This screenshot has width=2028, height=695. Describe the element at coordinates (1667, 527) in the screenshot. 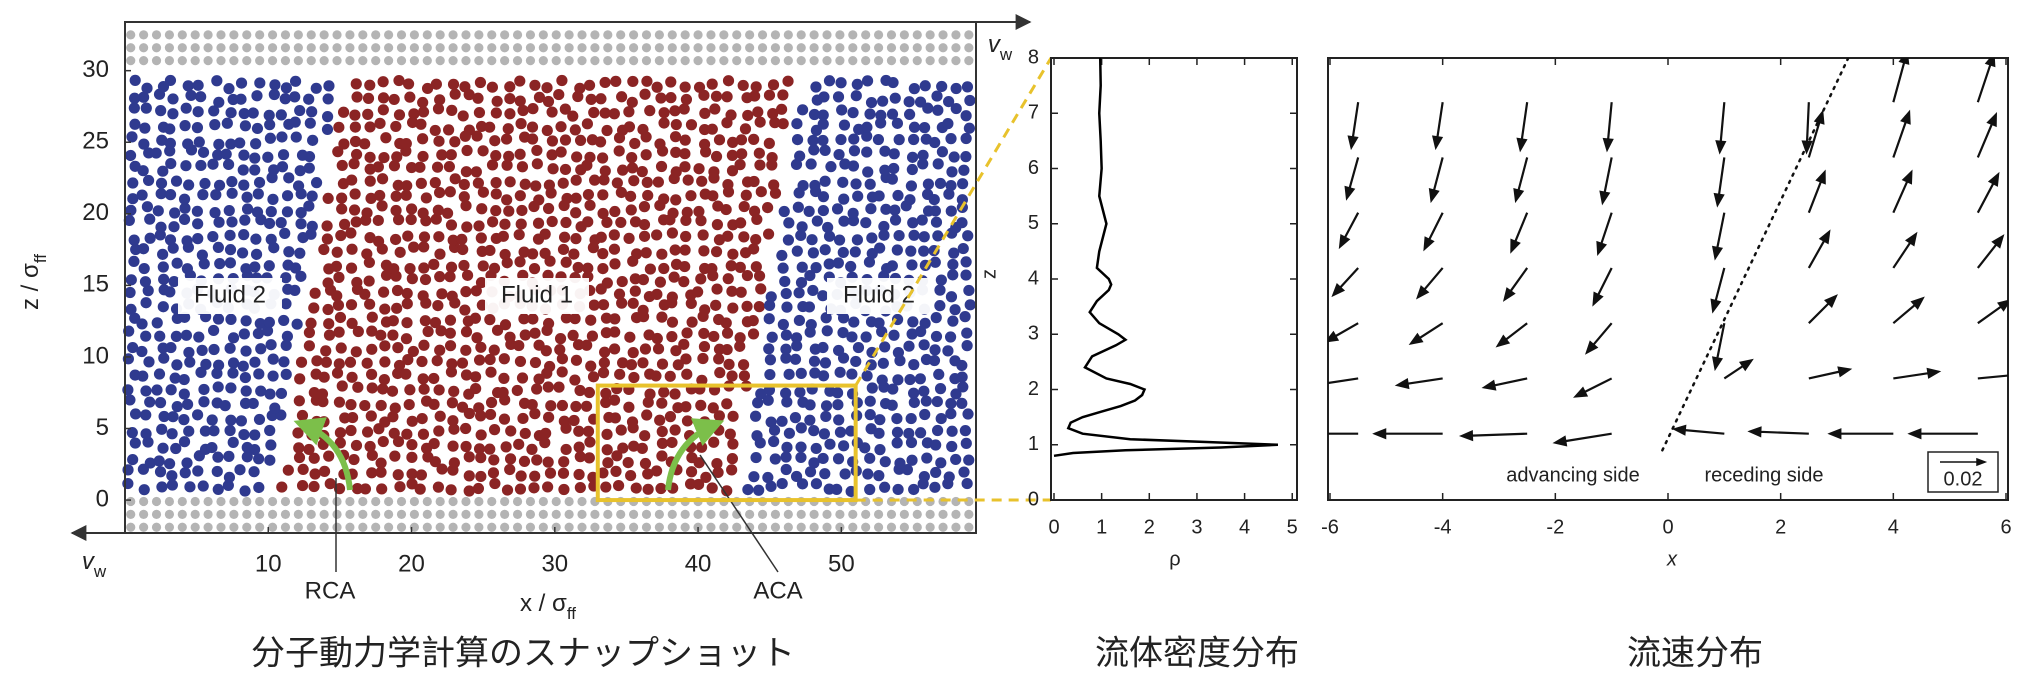

I see `x-tick-label: 0` at that location.